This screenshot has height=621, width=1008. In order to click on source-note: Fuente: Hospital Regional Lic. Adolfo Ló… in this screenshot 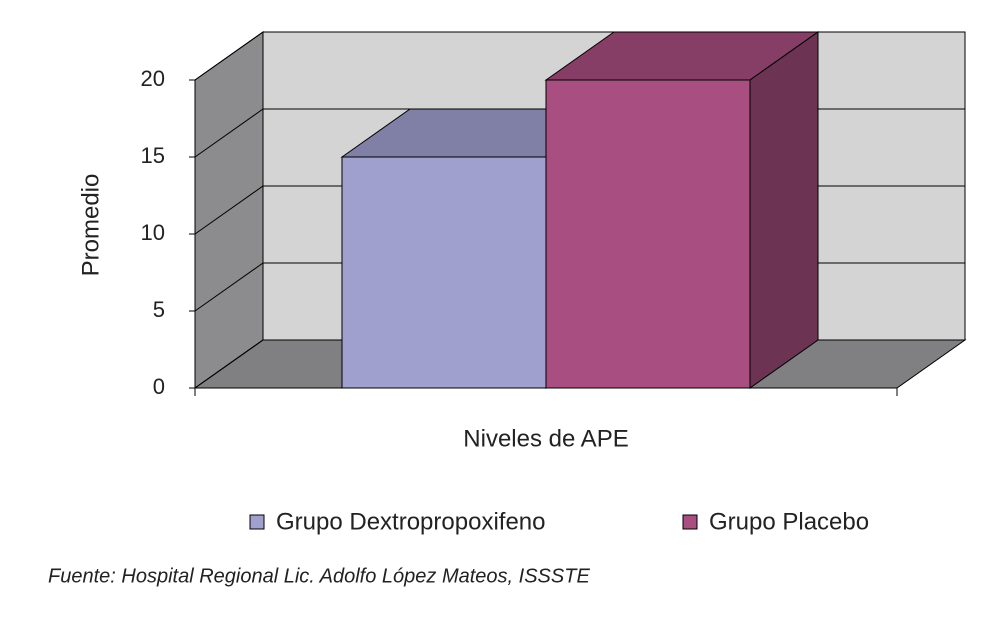, I will do `click(319, 576)`.